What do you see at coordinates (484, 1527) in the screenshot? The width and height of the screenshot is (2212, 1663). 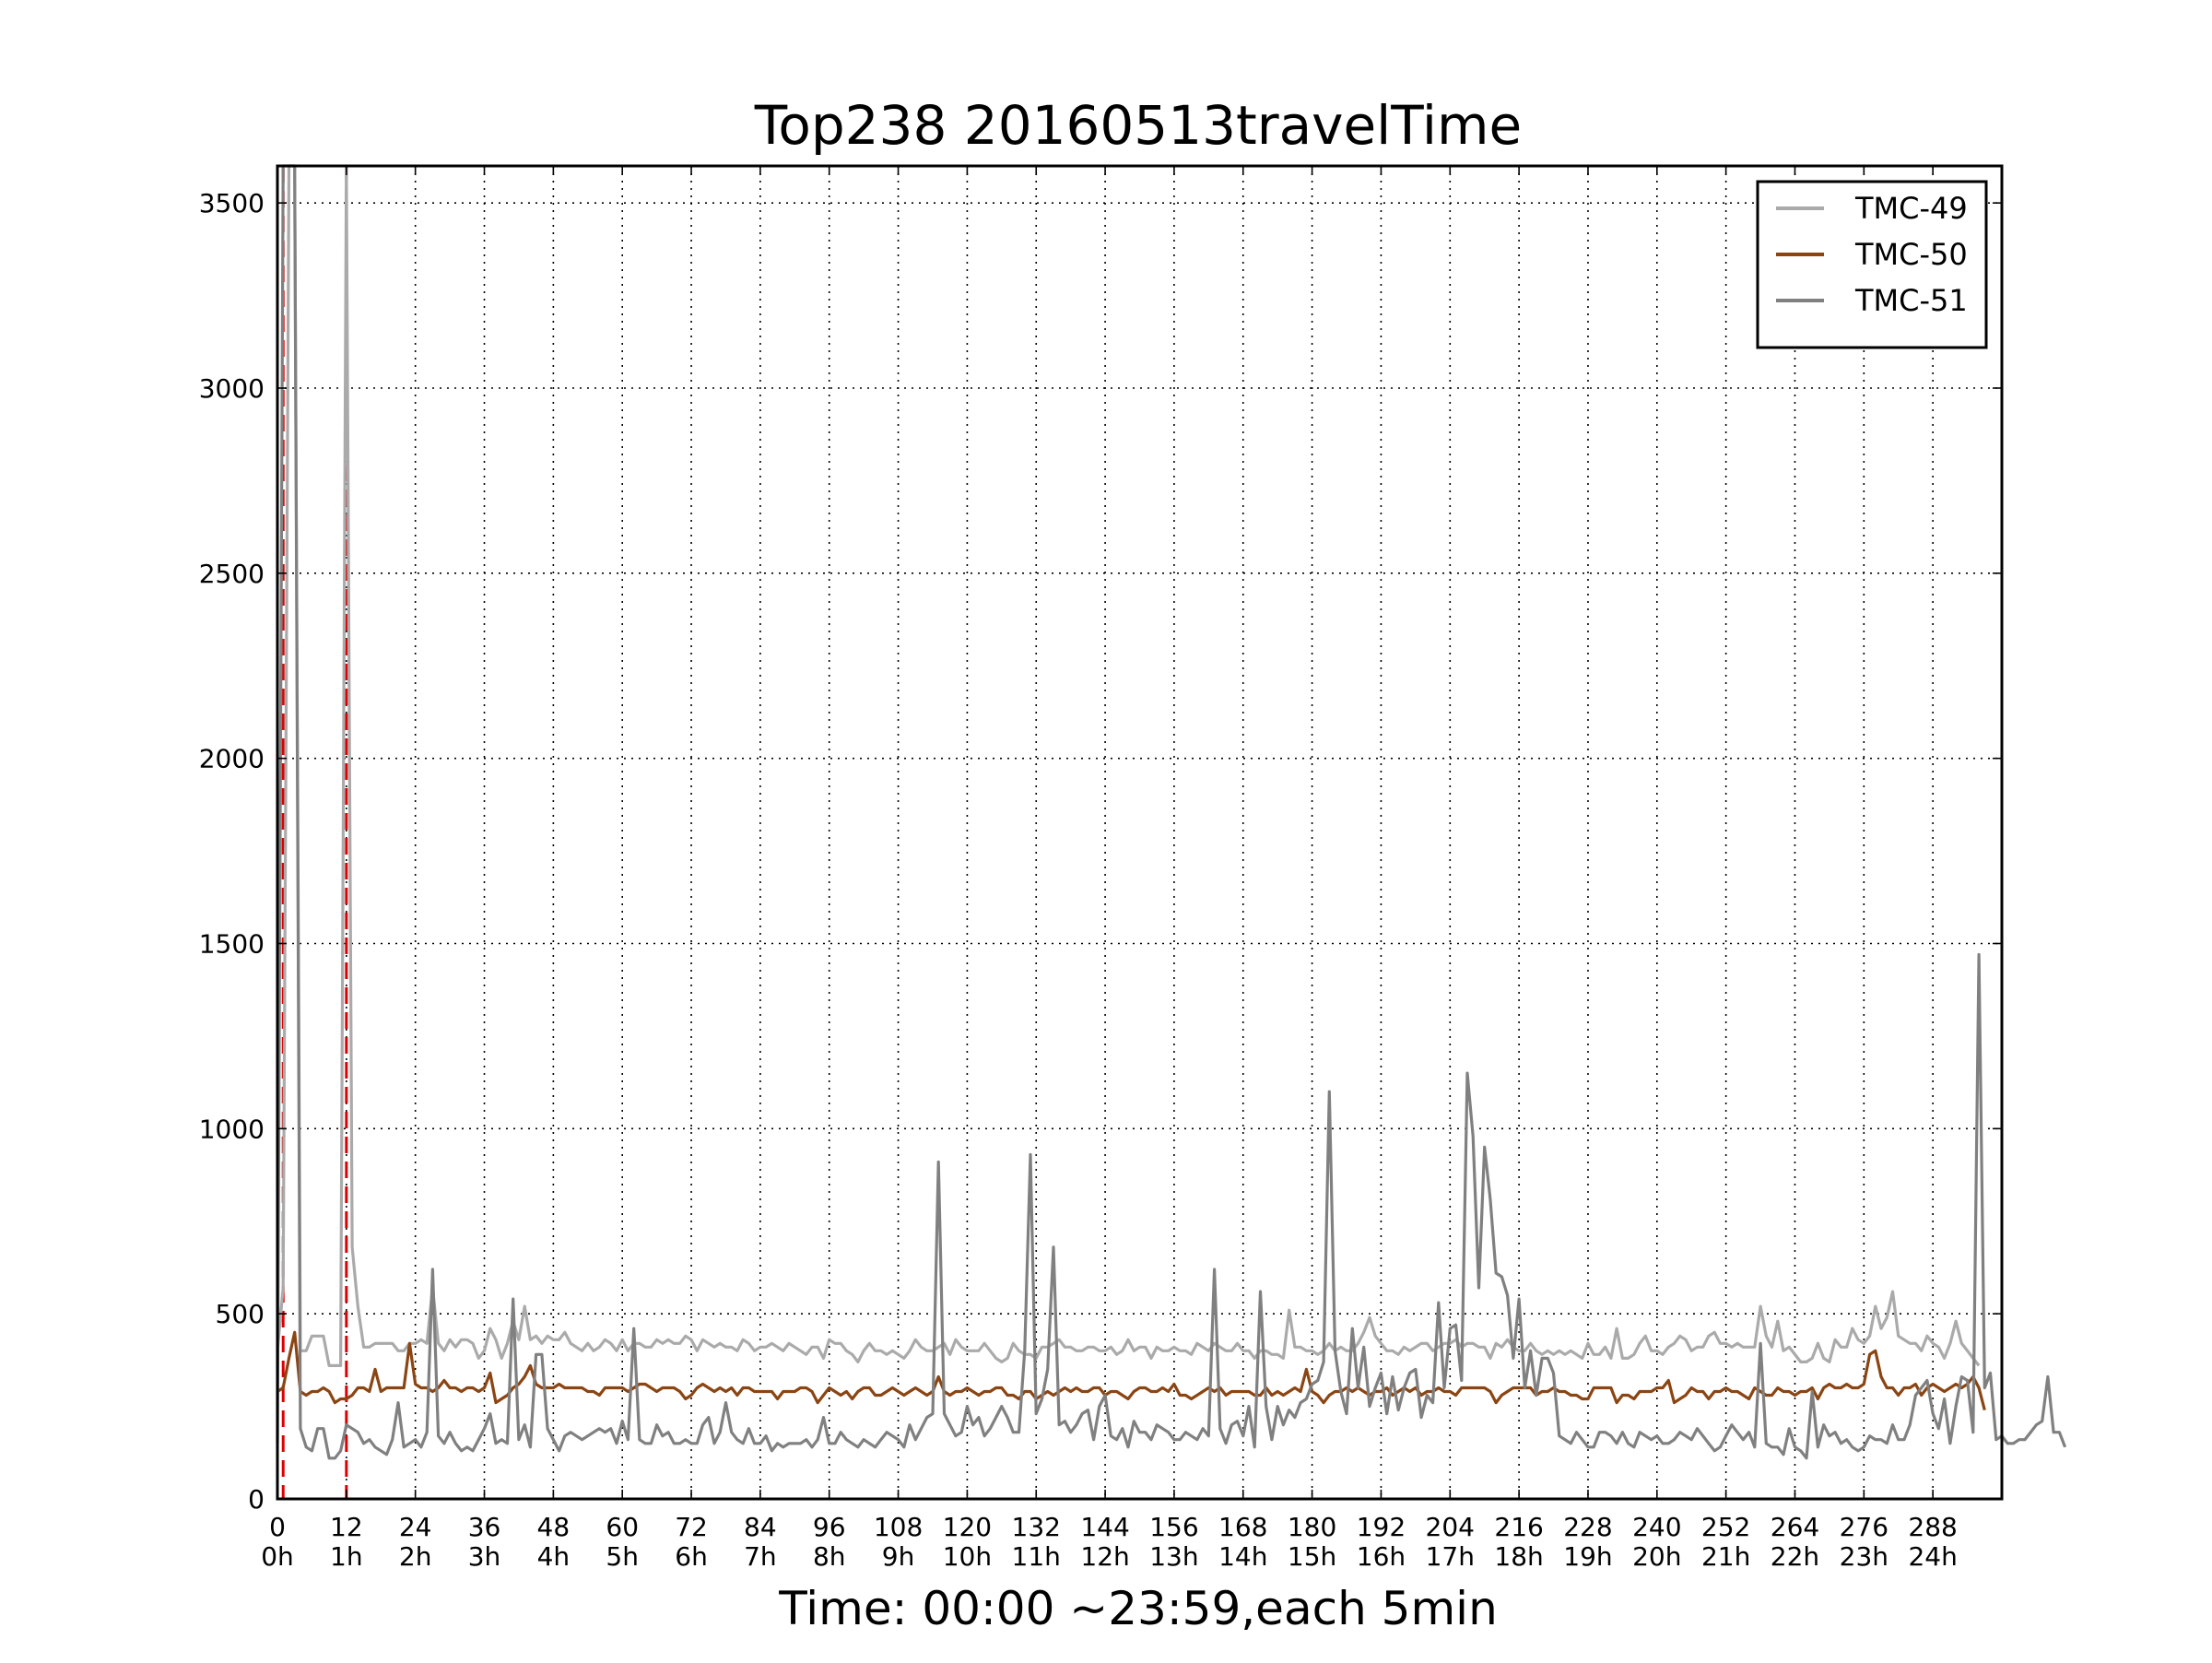 I see `x-tick-label: 36` at bounding box center [484, 1527].